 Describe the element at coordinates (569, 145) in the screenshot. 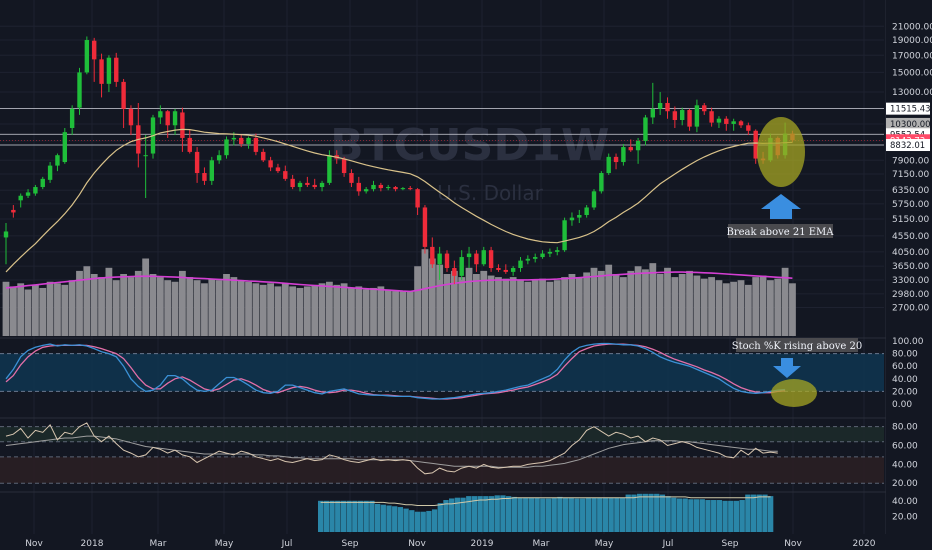

I see `watermark-interval: 1W` at that location.